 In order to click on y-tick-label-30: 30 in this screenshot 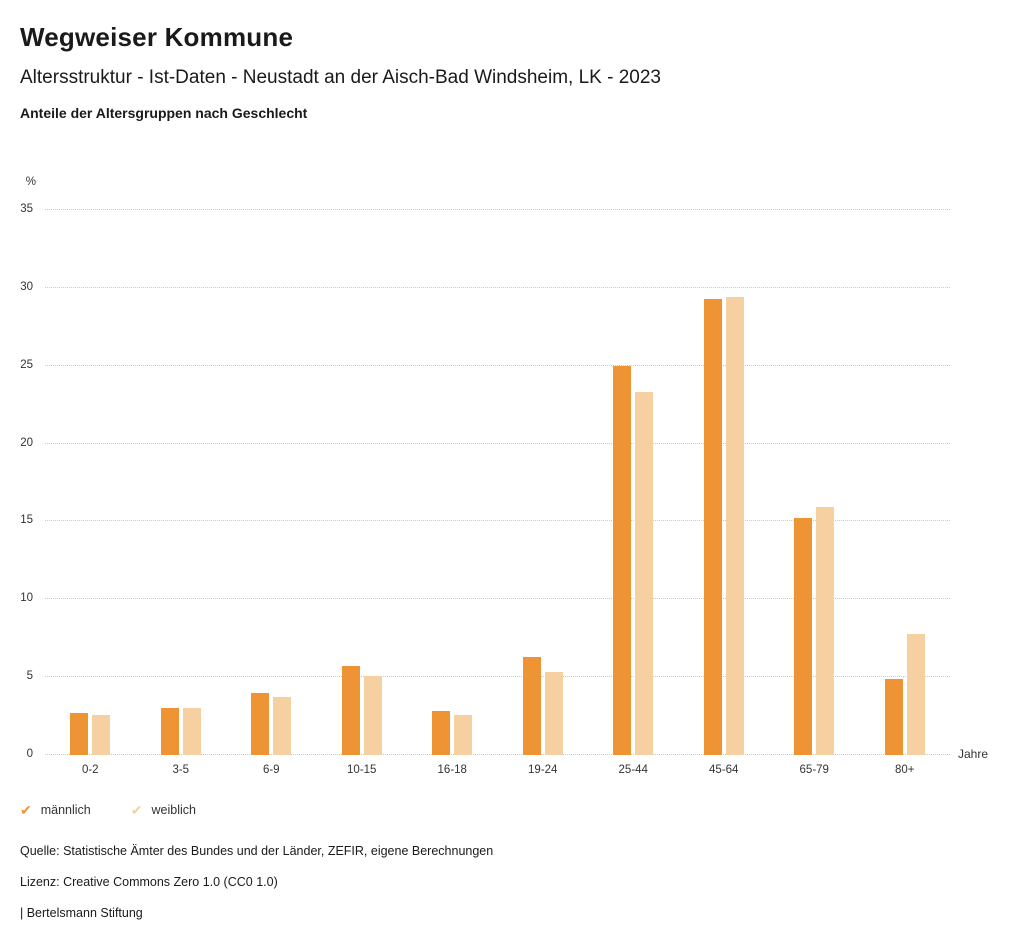, I will do `click(26, 286)`.